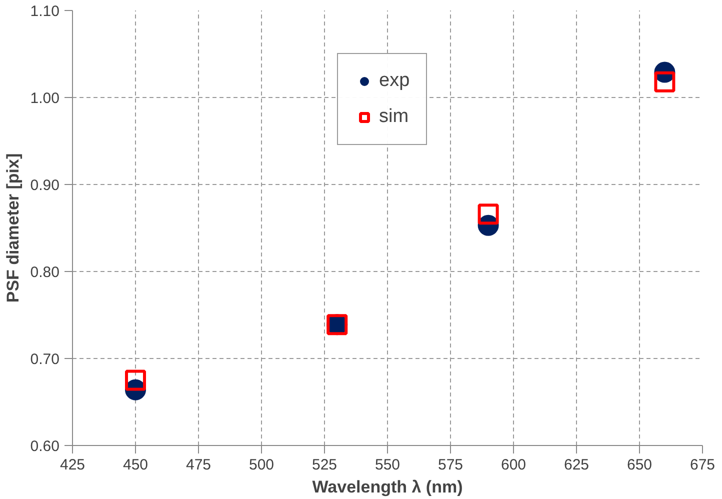  What do you see at coordinates (387, 465) in the screenshot?
I see `x-tick-label: 550` at bounding box center [387, 465].